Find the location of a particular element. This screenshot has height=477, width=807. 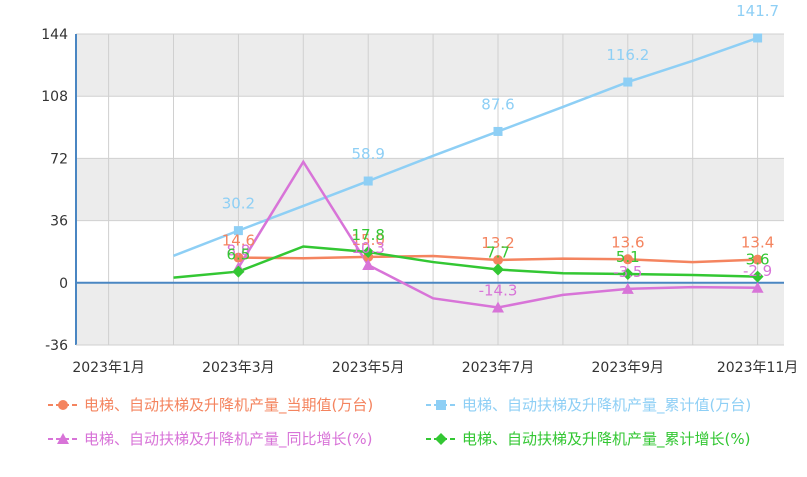

data-label: 14.6 is located at coordinates (238, 241).